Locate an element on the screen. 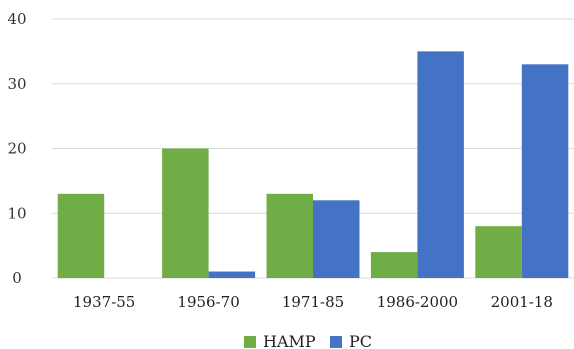  legend-label-hamp: HAMP is located at coordinates (289, 340).